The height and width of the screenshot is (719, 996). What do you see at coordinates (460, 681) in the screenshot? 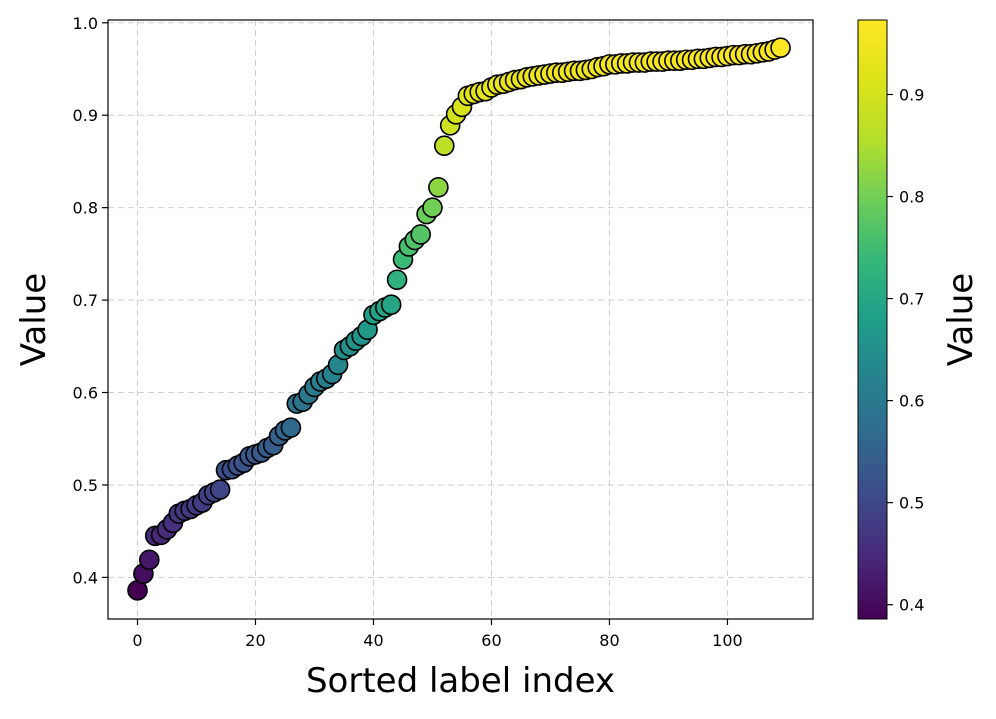
I see `x-axis-label: Sorted label index` at bounding box center [460, 681].